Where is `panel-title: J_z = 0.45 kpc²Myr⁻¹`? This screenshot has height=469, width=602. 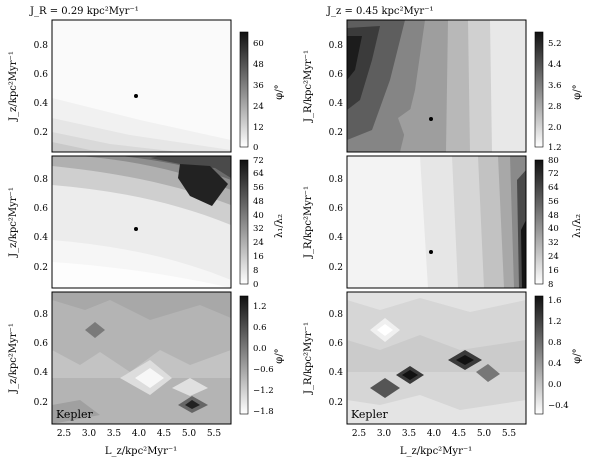
panel-title: J_z = 0.45 kpc²Myr⁻¹ is located at coordinates (379, 11).